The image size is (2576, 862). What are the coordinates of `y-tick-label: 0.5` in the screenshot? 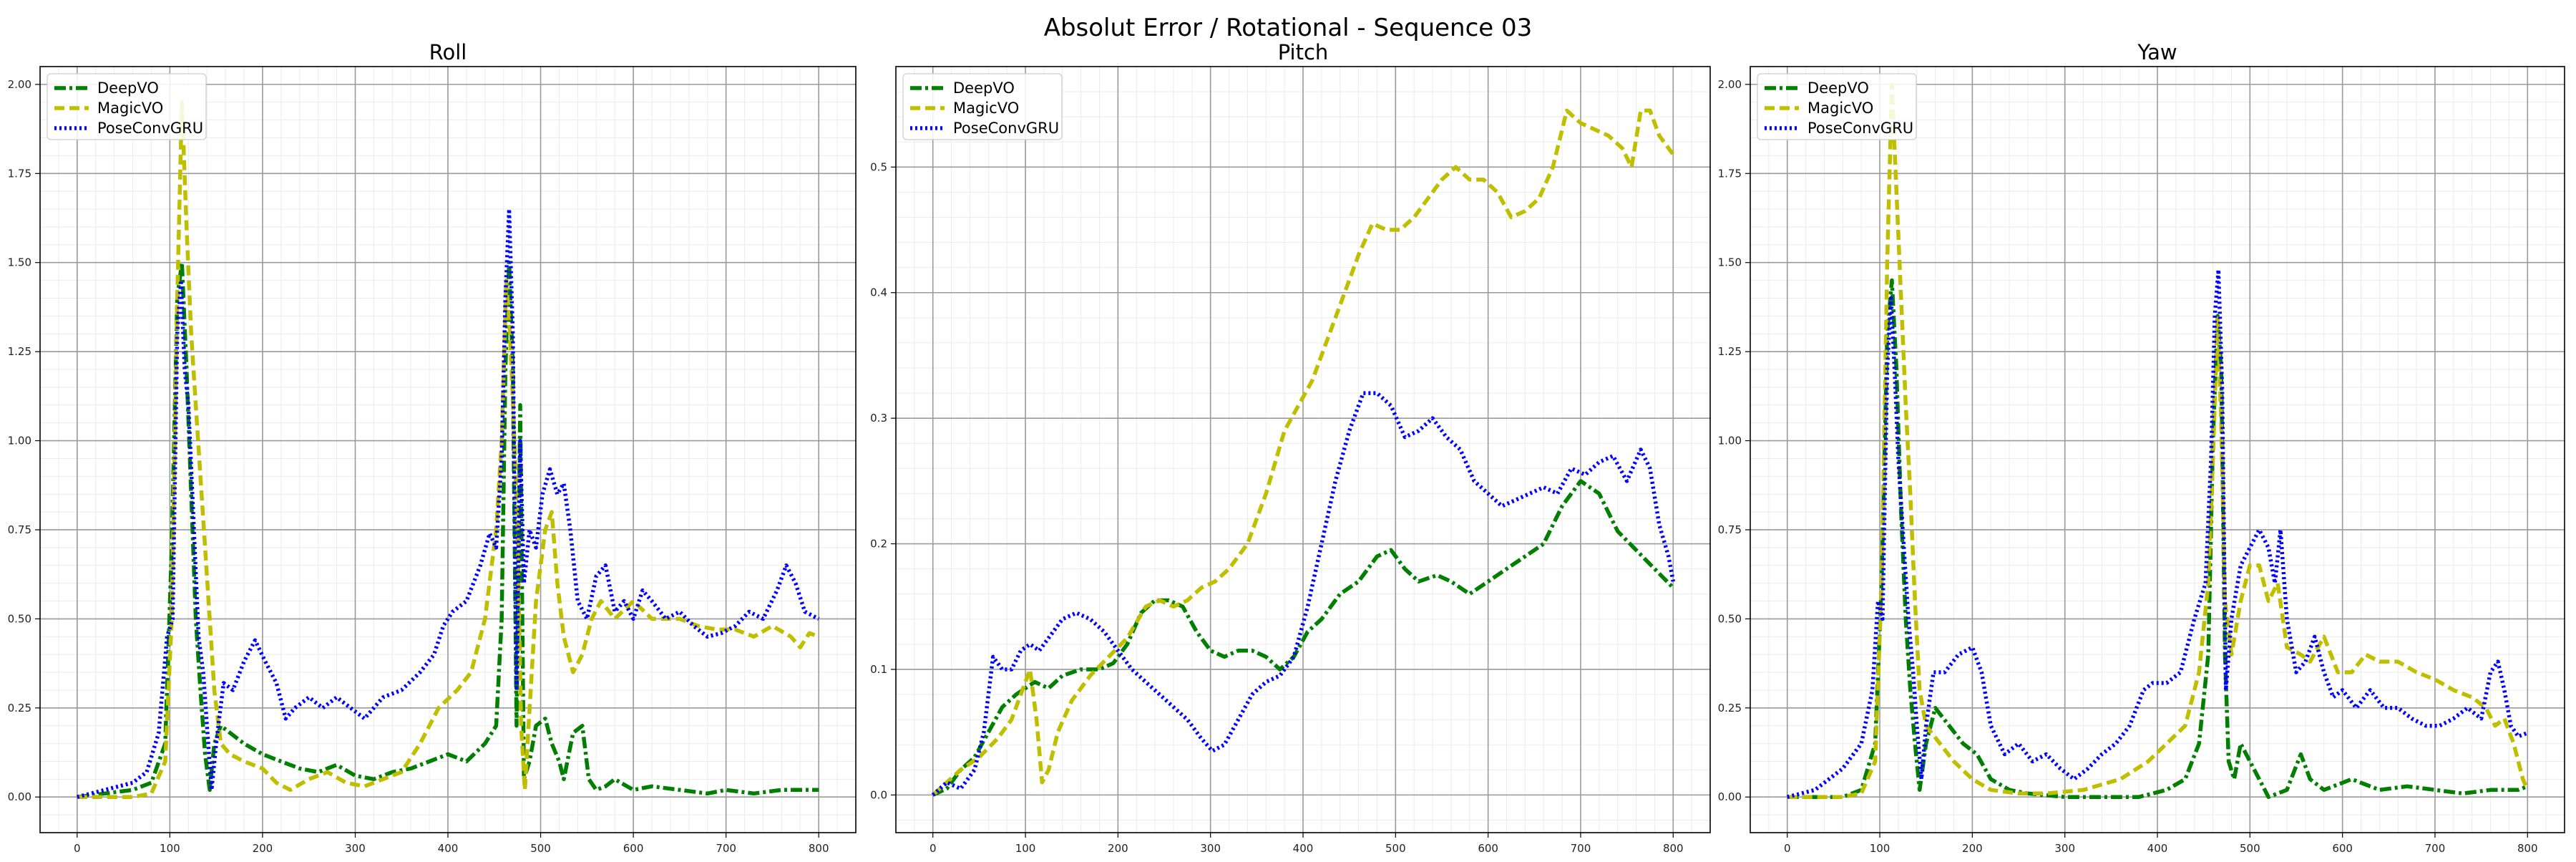 It's located at (878, 166).